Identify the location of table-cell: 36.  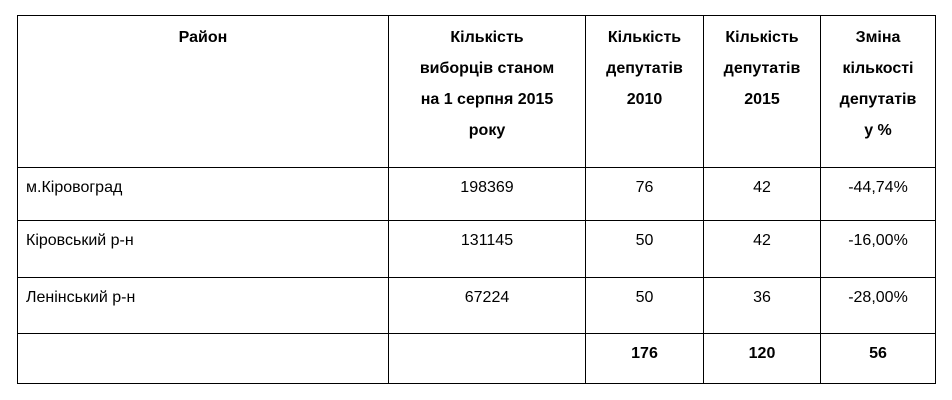
(762, 305).